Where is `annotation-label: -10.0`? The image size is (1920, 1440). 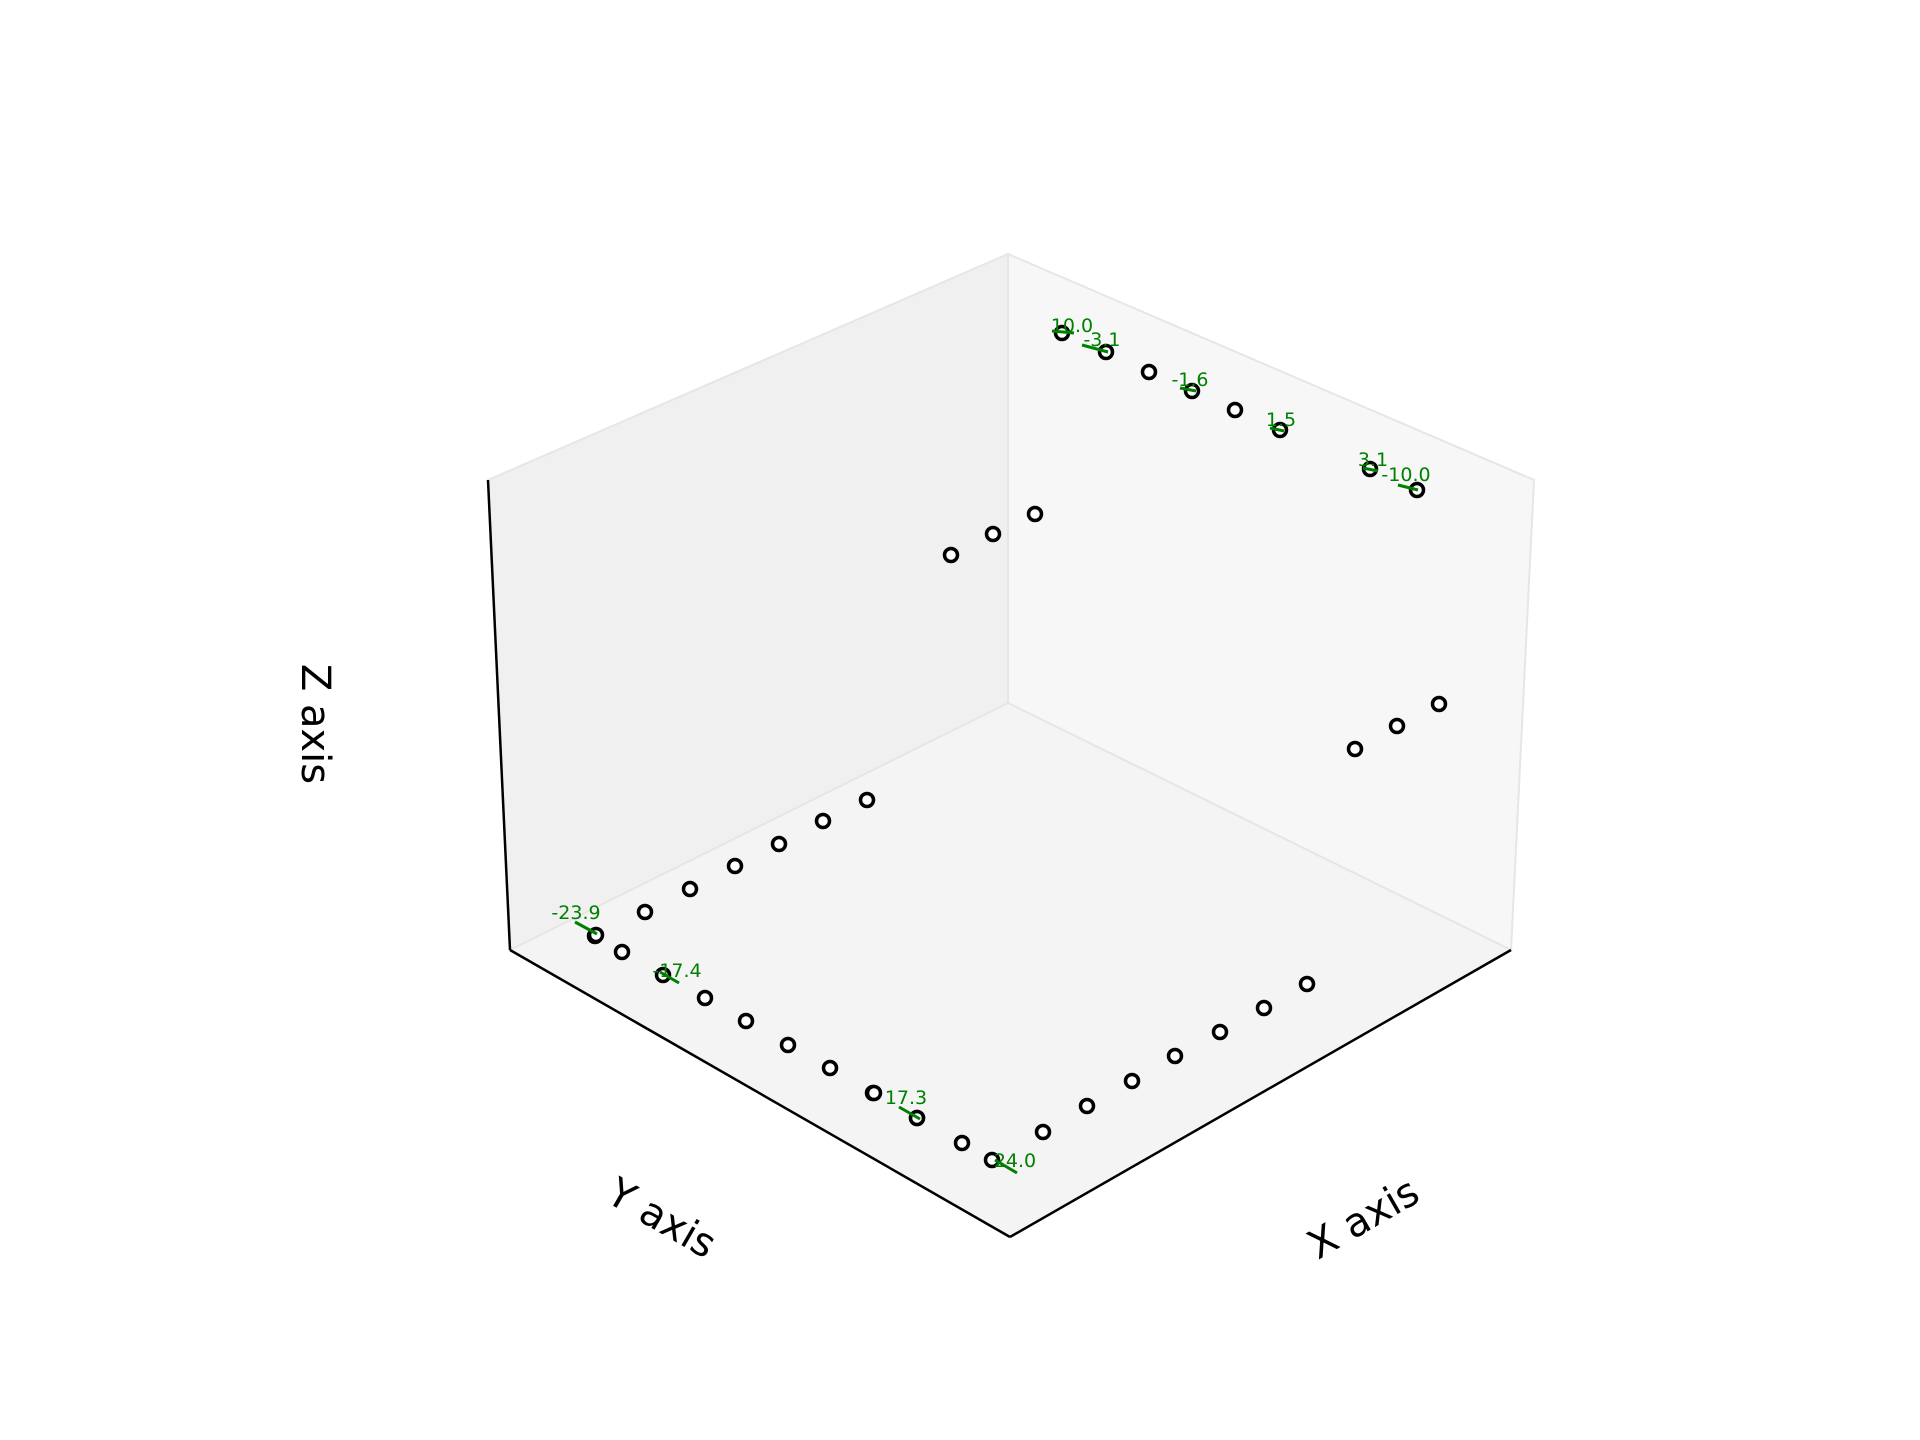
annotation-label: -10.0 is located at coordinates (1405, 475).